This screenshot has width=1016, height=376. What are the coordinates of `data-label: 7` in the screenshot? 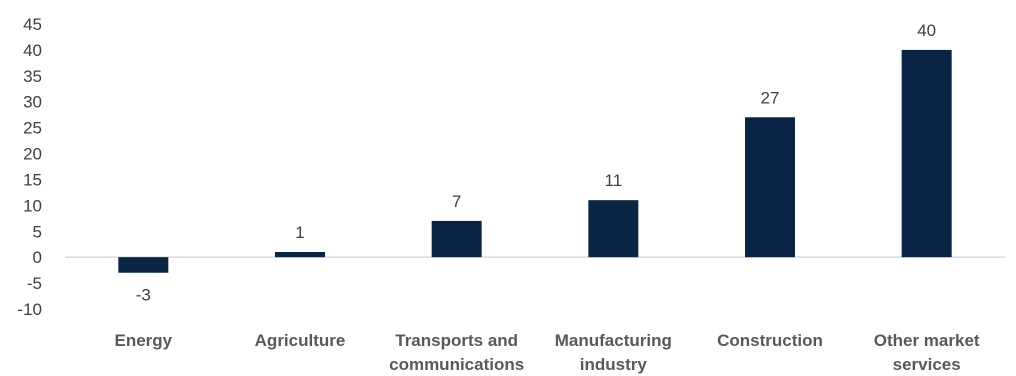 It's located at (456, 201).